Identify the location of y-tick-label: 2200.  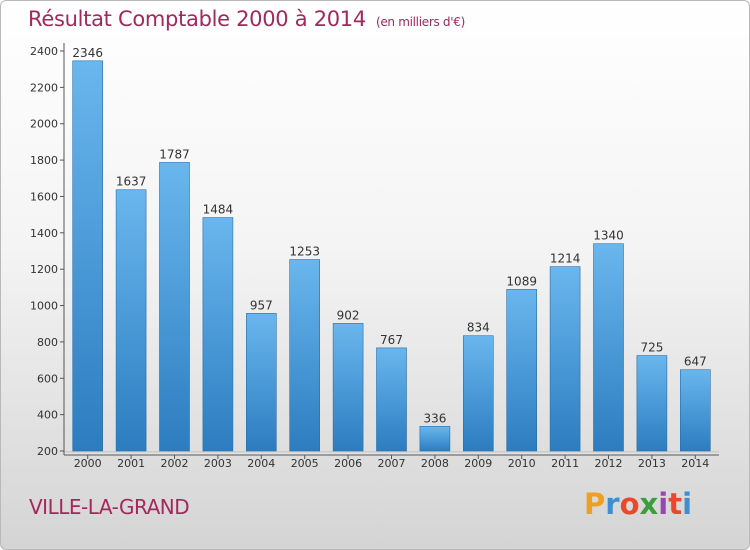
(44, 87).